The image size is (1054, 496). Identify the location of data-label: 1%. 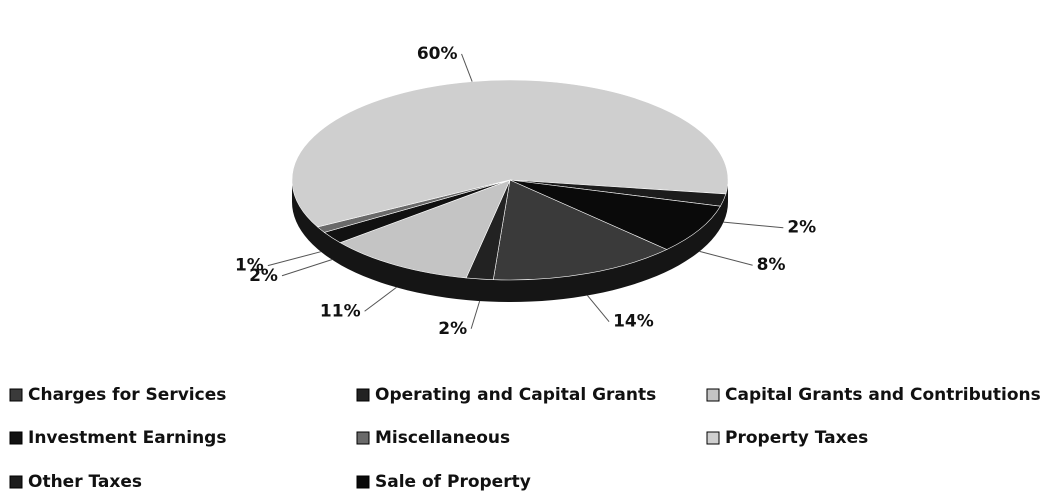
(249, 266).